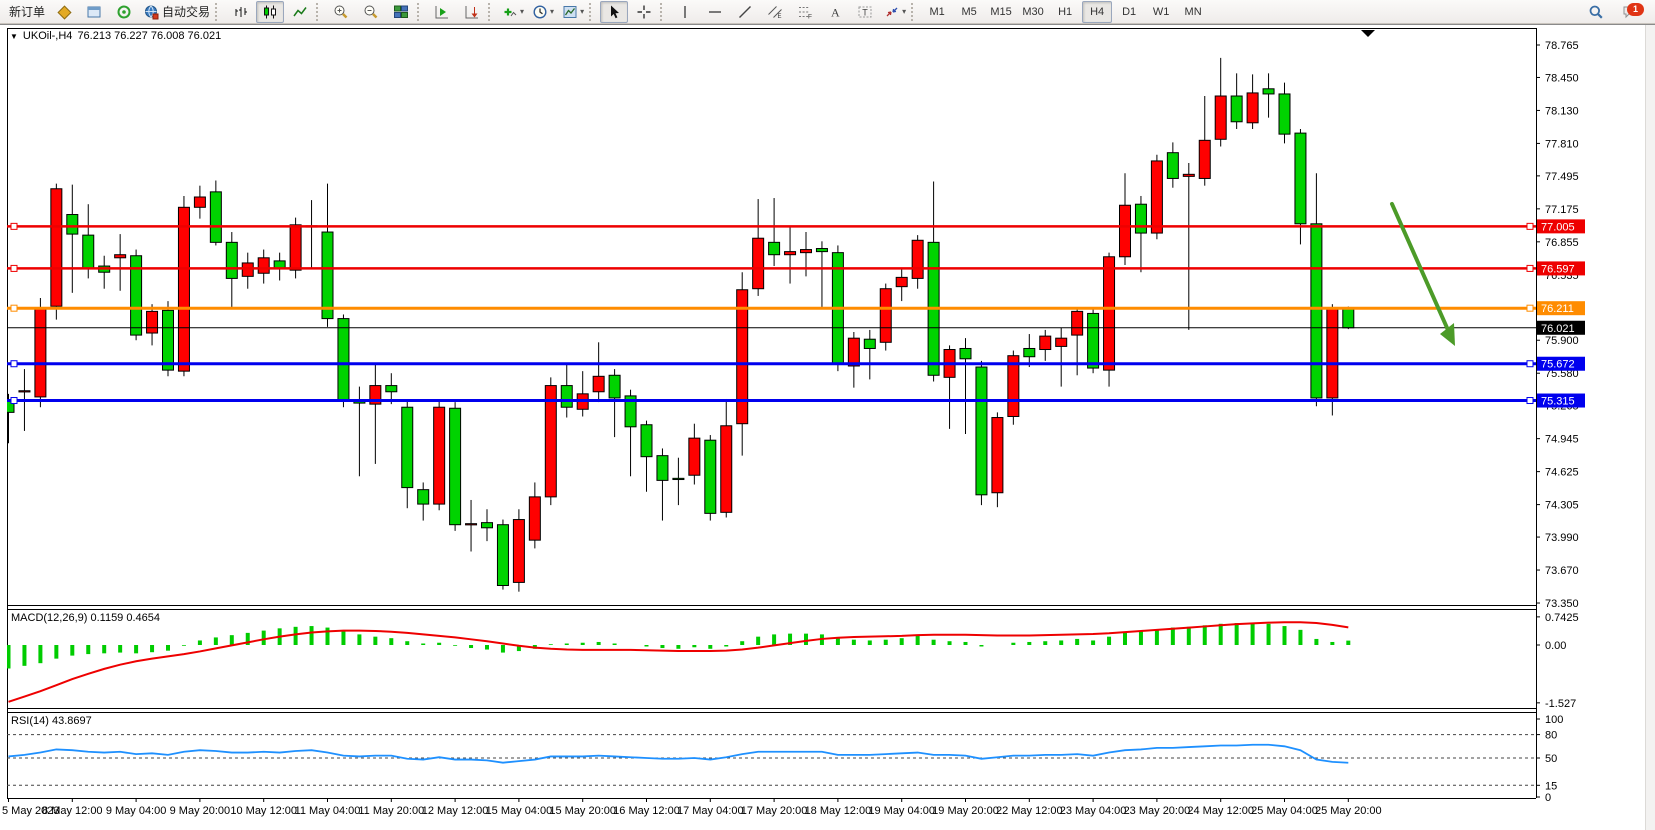 The height and width of the screenshot is (830, 1655). What do you see at coordinates (573, 12) in the screenshot?
I see `templates-button: ▾` at bounding box center [573, 12].